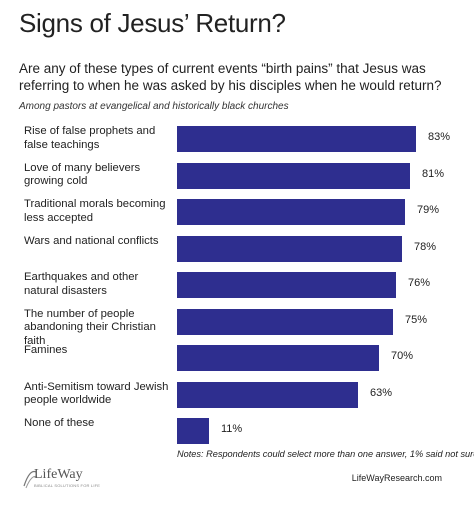 The width and height of the screenshot is (474, 505). What do you see at coordinates (416, 319) in the screenshot?
I see `value-label: 75%` at bounding box center [416, 319].